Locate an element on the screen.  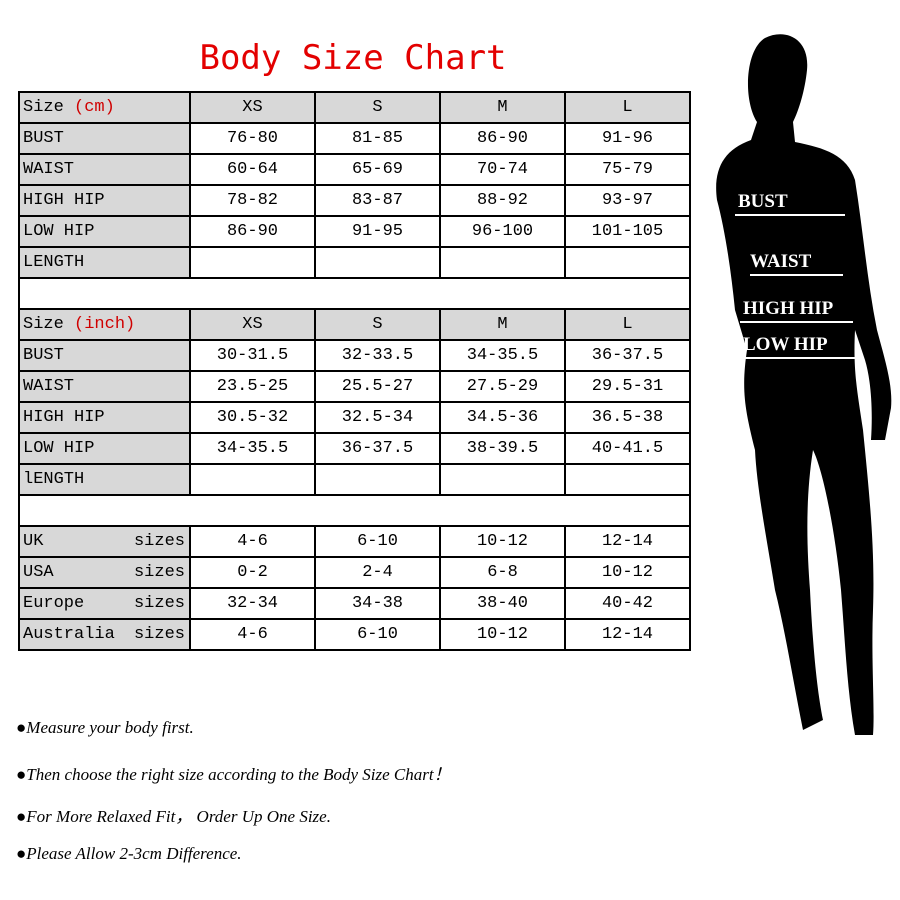
measurement-value: 96-100 is located at coordinates (502, 231).